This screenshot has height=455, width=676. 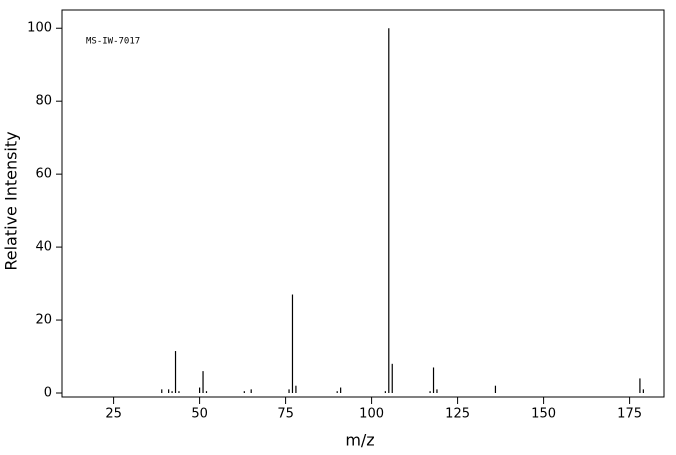 I want to click on y-tick-label: 40, so click(x=43, y=247).